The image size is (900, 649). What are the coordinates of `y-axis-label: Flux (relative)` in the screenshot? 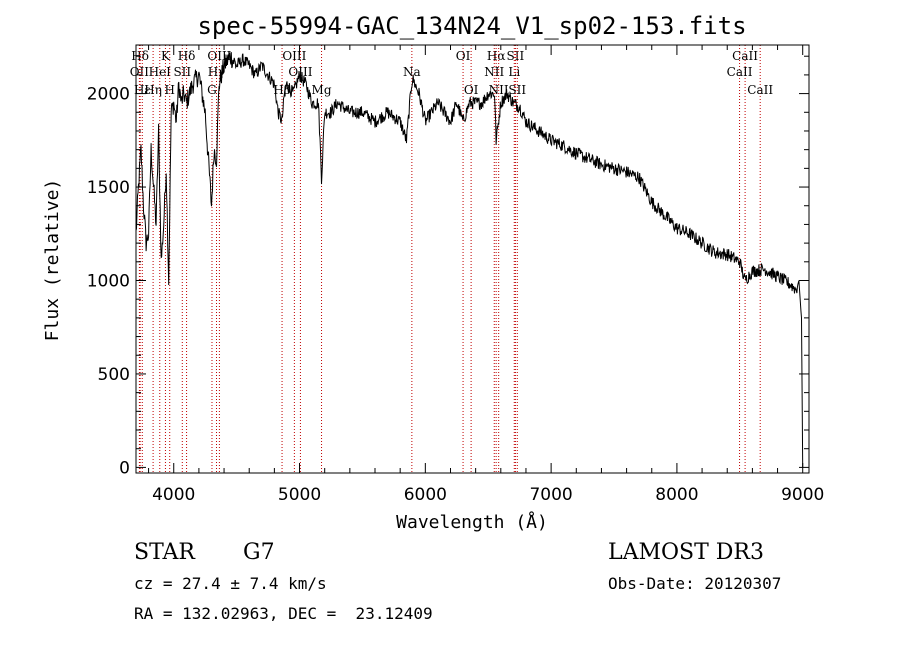 It's located at (52, 260).